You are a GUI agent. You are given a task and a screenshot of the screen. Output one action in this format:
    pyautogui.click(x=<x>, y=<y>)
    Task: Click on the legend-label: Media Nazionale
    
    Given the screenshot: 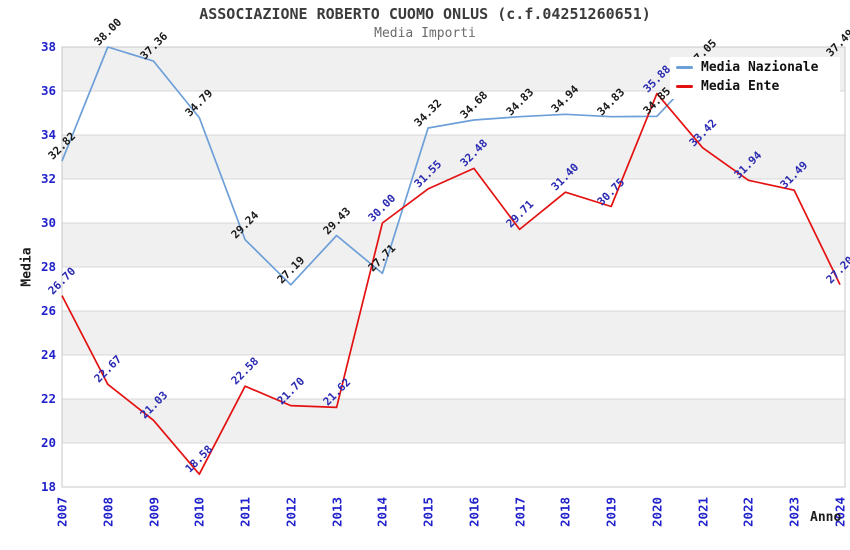 What is the action you would take?
    pyautogui.click(x=760, y=67)
    